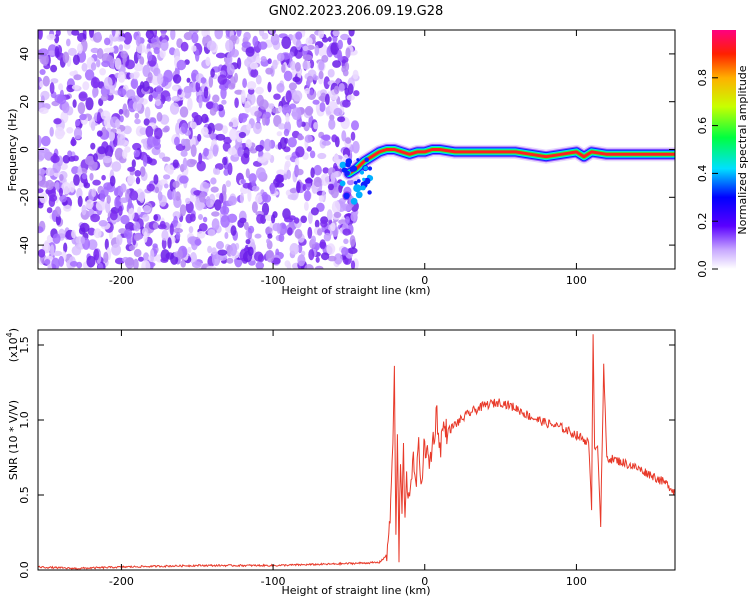  I want to click on colorbar-tick-label: 0.6, so click(702, 126).